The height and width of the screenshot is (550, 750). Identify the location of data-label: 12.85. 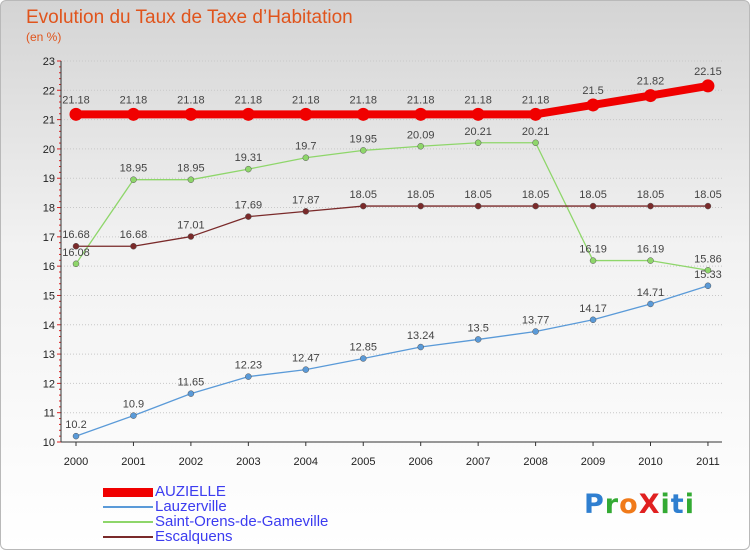
(363, 347).